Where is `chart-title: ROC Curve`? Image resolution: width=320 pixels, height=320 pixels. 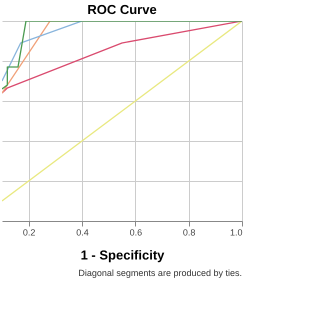
chart-title: ROC Curve is located at coordinates (122, 9).